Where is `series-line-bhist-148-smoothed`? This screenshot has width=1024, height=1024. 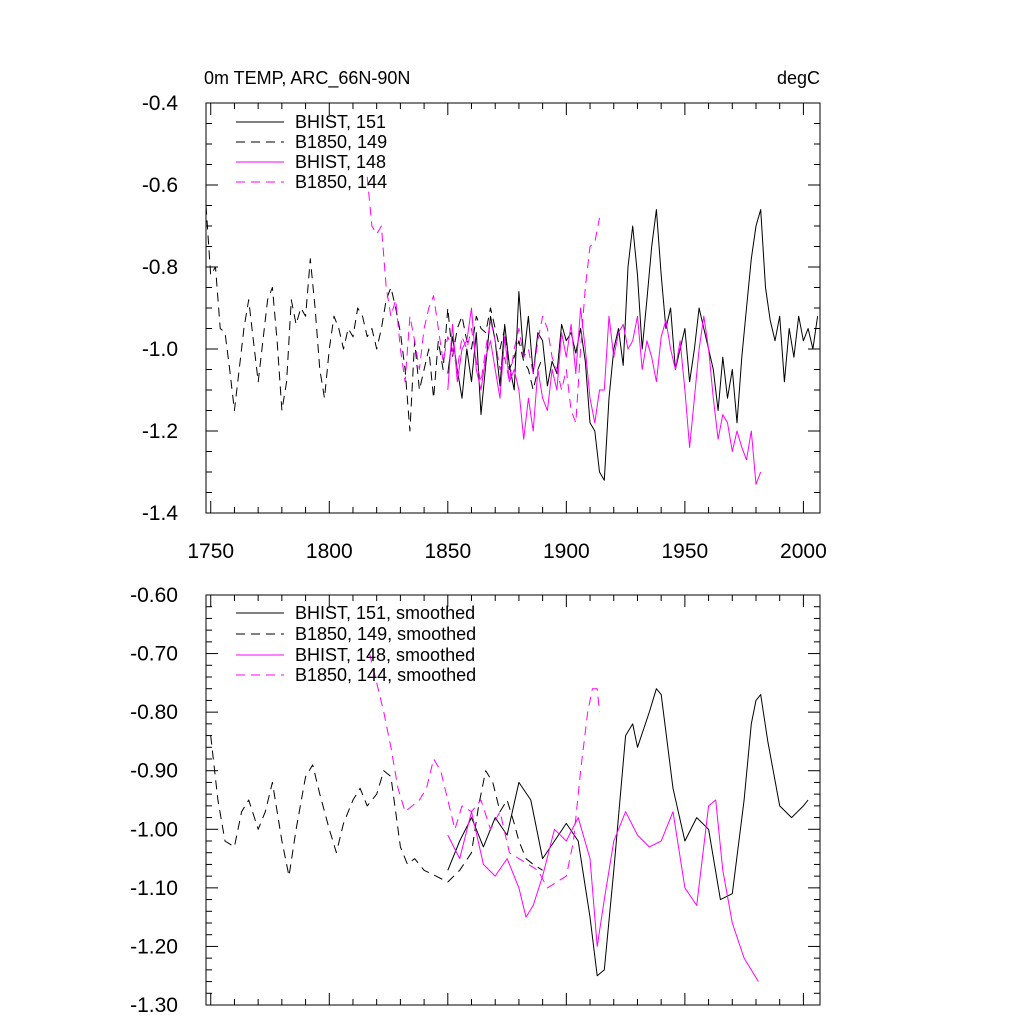 series-line-bhist-148-smoothed is located at coordinates (603, 890).